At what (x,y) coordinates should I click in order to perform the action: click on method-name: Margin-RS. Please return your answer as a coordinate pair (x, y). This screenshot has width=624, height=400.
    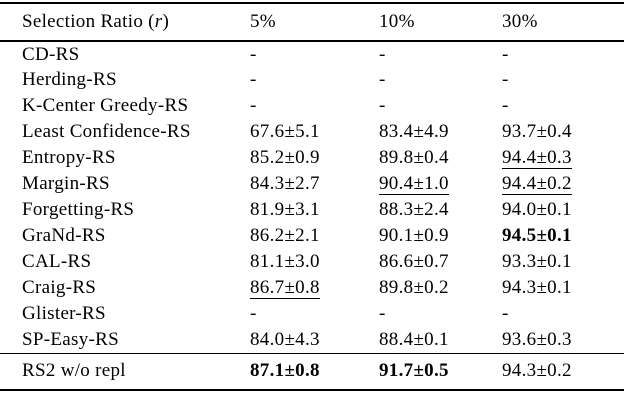
    Looking at the image, I should click on (66, 183).